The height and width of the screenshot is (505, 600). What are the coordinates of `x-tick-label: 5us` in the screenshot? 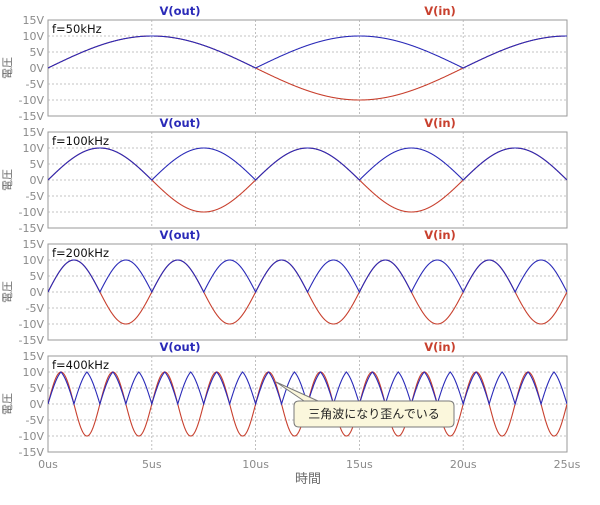 It's located at (152, 464).